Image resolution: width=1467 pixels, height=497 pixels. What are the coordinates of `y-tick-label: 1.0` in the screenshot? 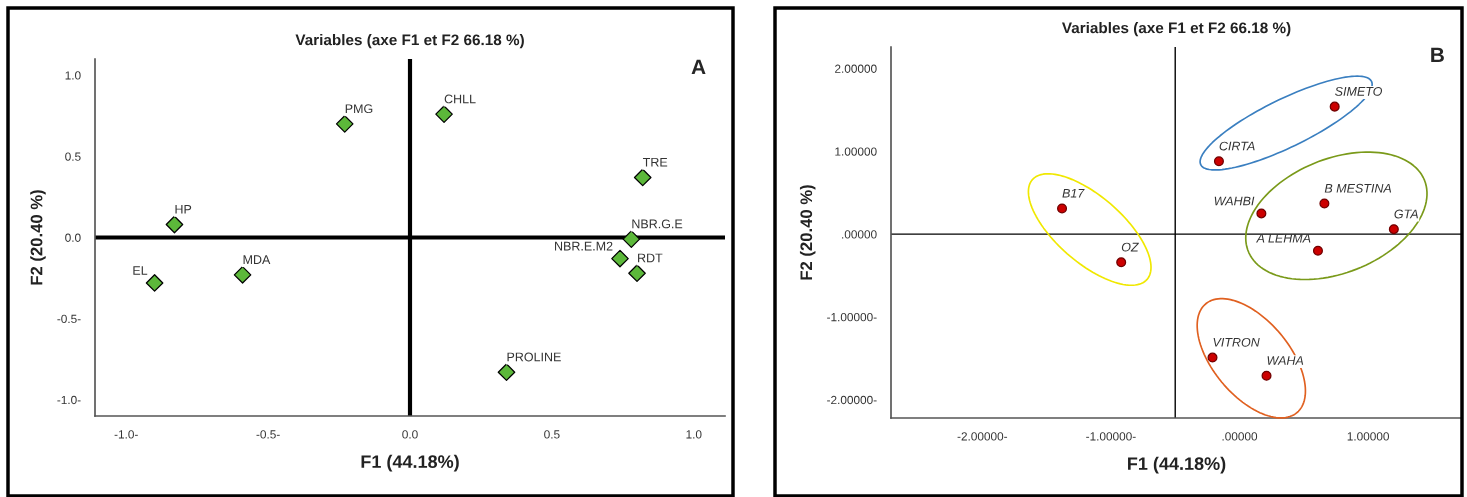 It's located at (73, 75).